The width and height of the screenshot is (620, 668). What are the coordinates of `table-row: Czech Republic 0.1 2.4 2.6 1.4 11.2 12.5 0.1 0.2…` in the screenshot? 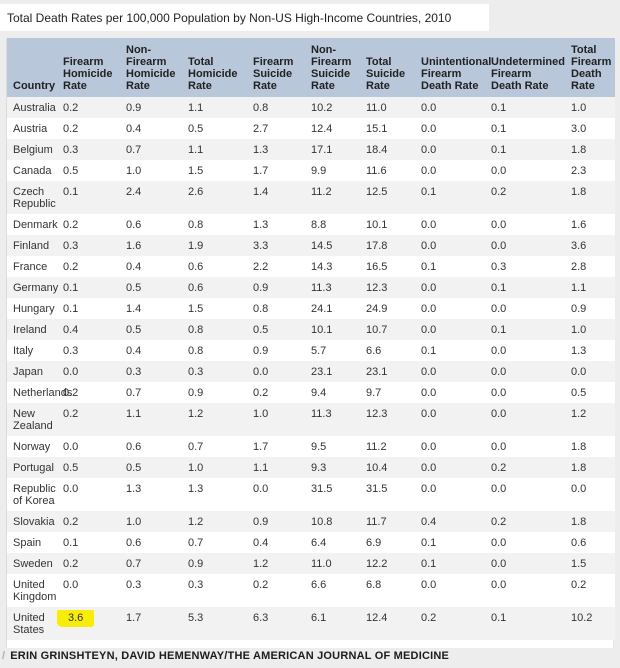 It's located at (311, 197).